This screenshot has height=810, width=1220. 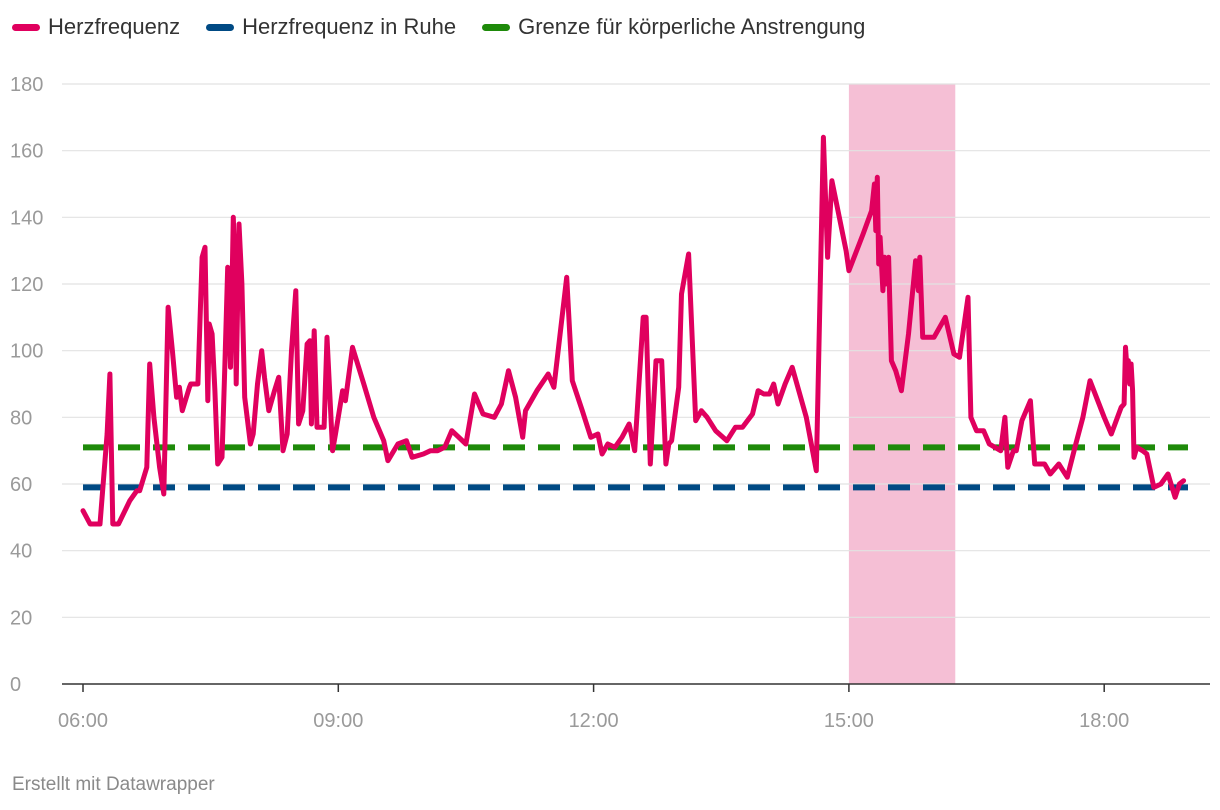 I want to click on y-tick-label-80: 80, so click(x=21, y=418).